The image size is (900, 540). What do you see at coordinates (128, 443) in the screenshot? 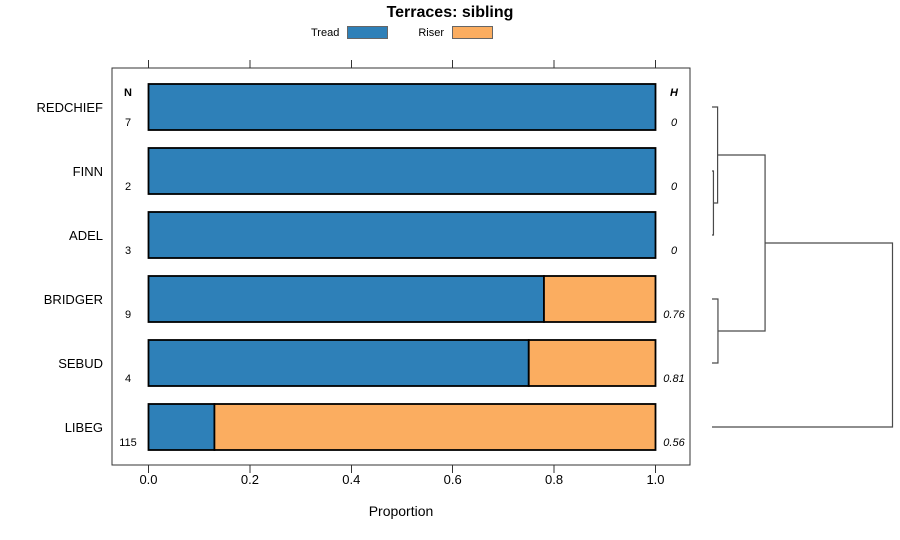
I see `n-value-libeg: 115` at bounding box center [128, 443].